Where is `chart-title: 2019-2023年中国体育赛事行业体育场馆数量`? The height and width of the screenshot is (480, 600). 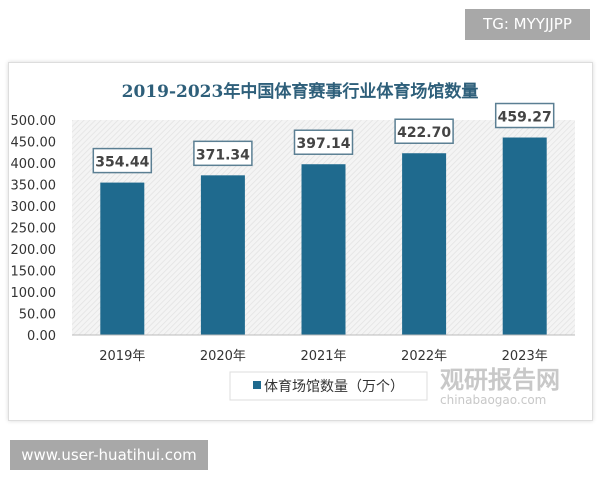
chart-title: 2019-2023年中国体育赛事行业体育场馆数量 is located at coordinates (300, 91).